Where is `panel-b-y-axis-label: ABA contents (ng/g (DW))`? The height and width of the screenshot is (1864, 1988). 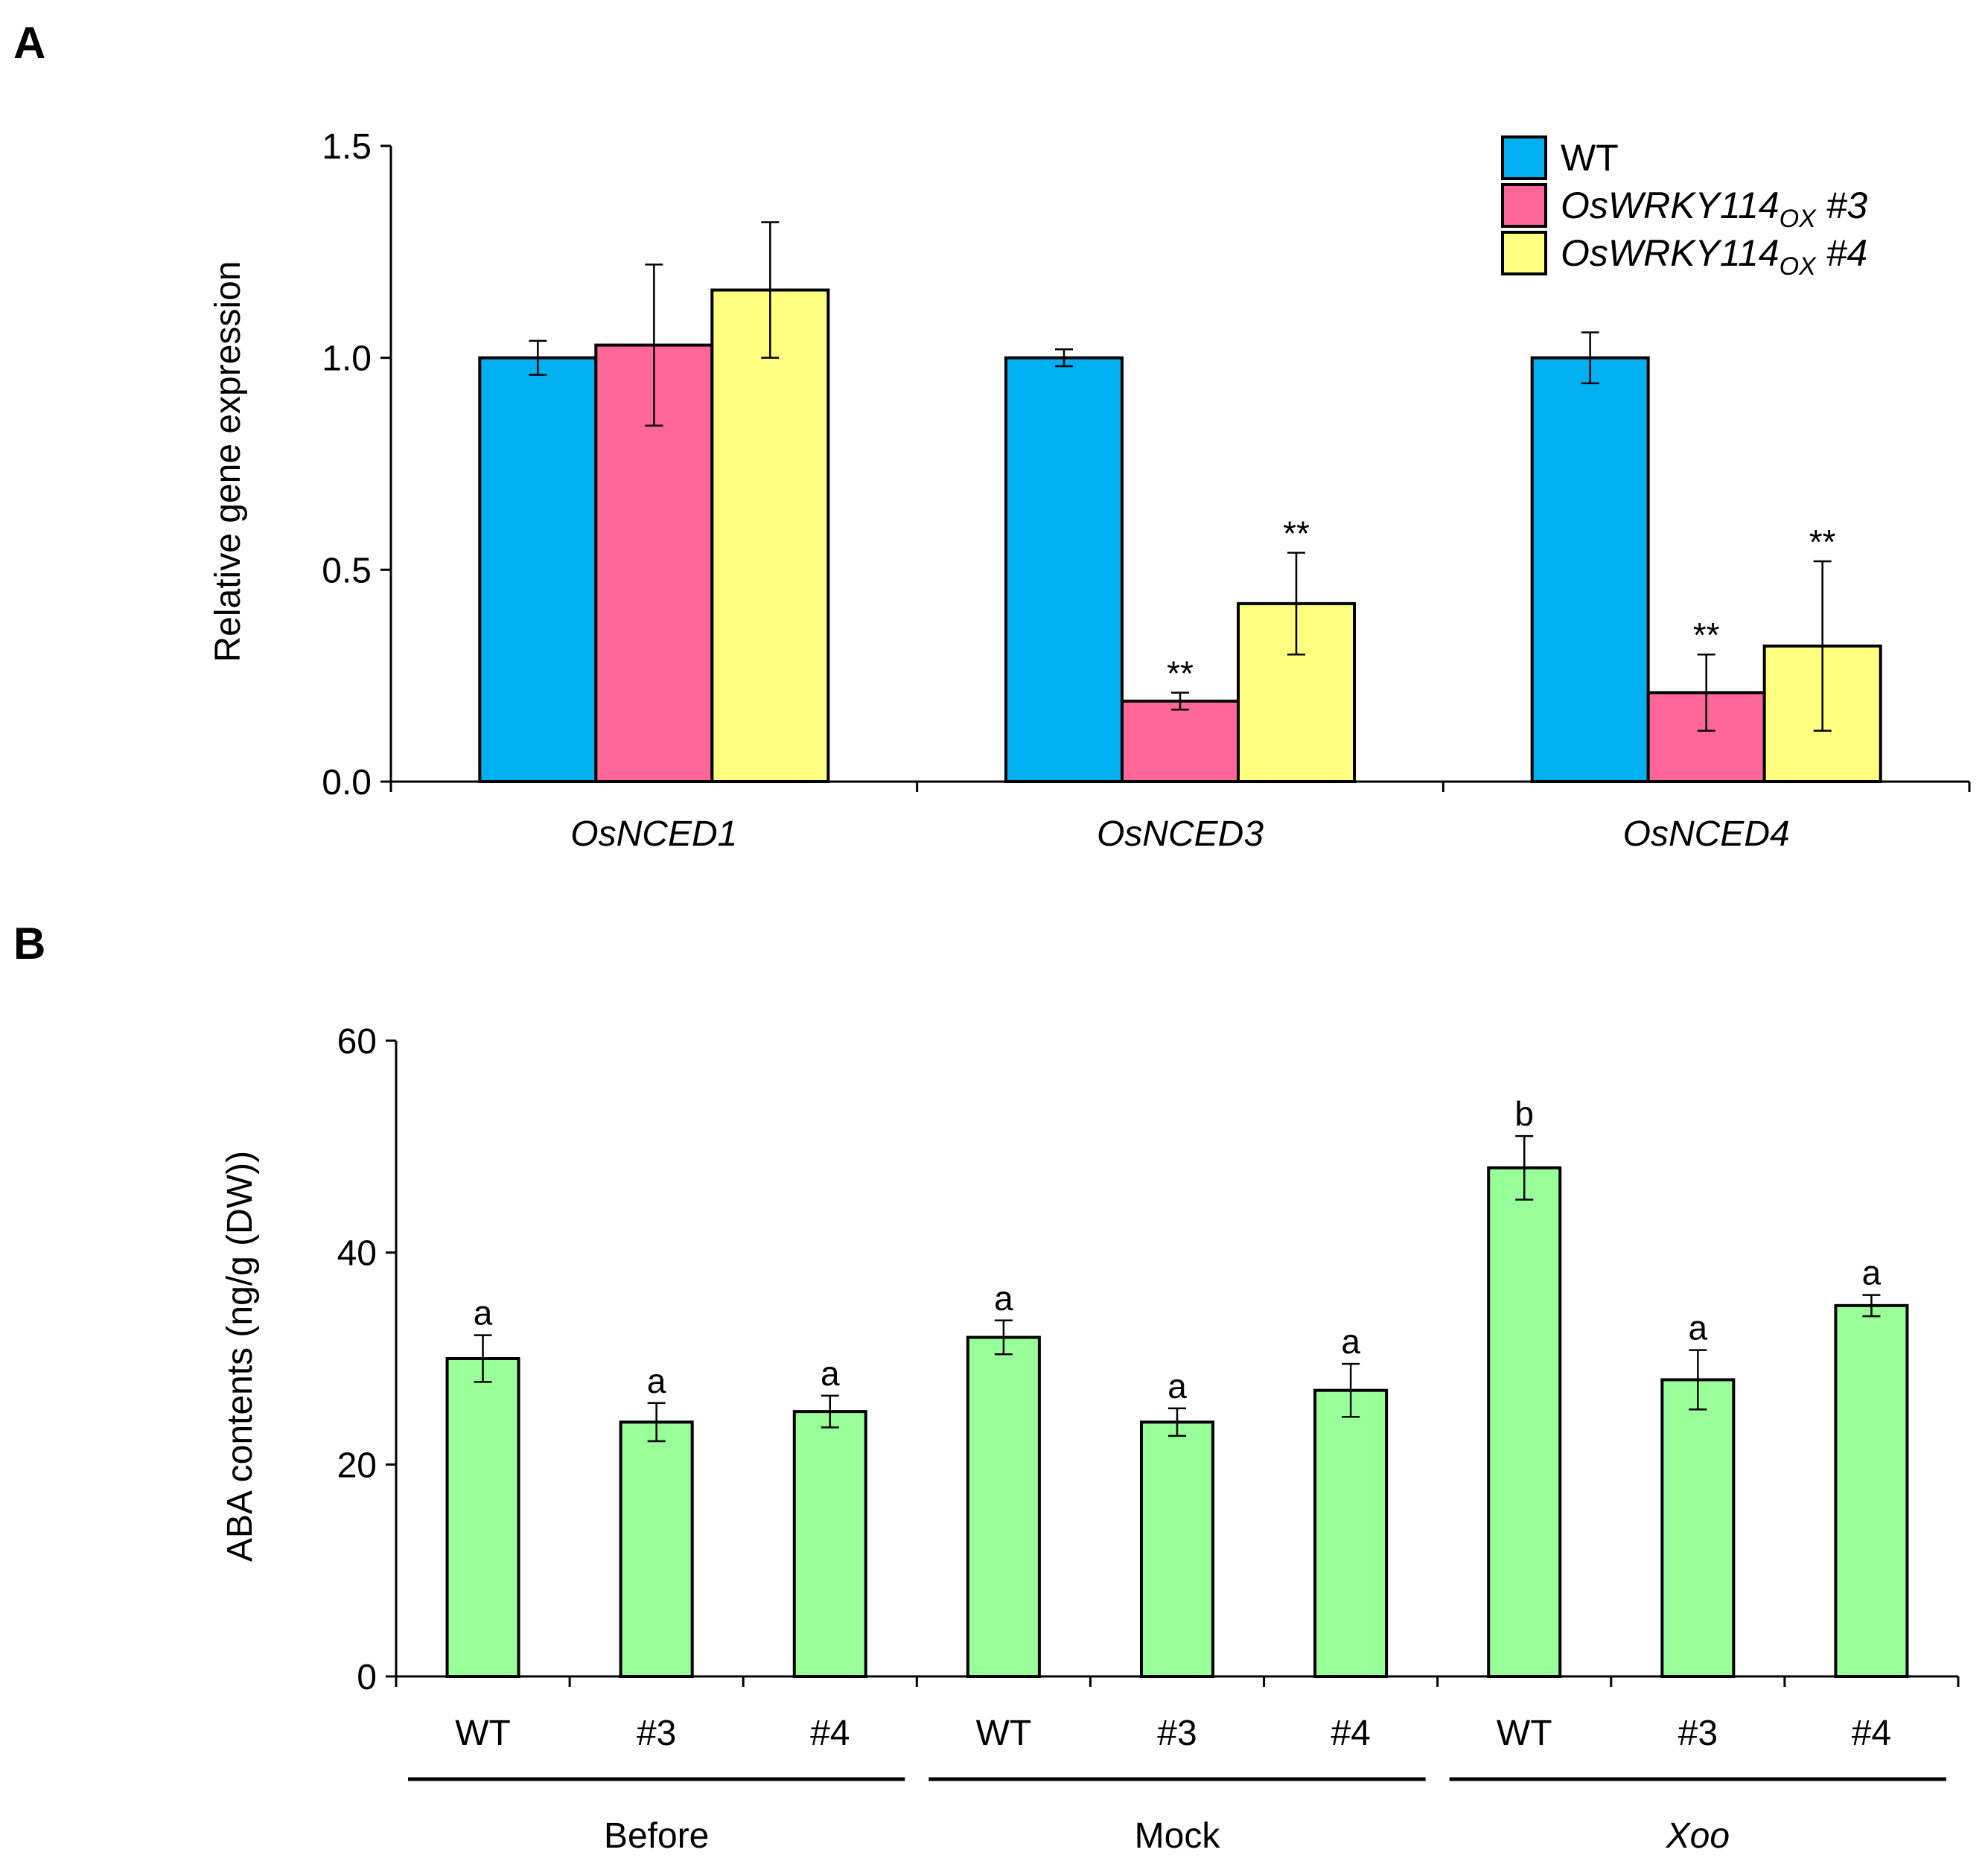
panel-b-y-axis-label: ABA contents (ng/g (DW)) is located at coordinates (240, 1356).